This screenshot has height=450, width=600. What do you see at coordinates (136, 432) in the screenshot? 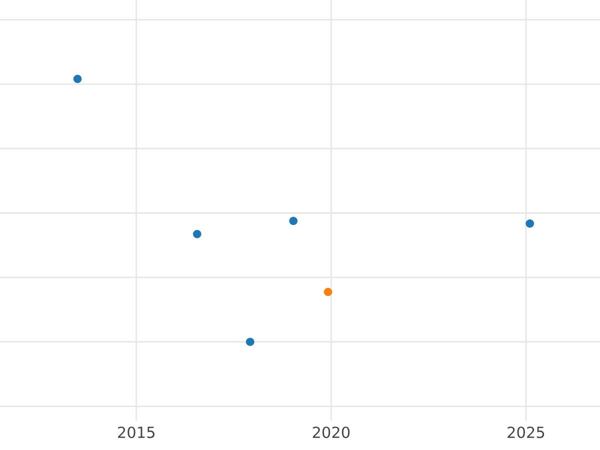
I see `x-tick-label: 2015` at bounding box center [136, 432].